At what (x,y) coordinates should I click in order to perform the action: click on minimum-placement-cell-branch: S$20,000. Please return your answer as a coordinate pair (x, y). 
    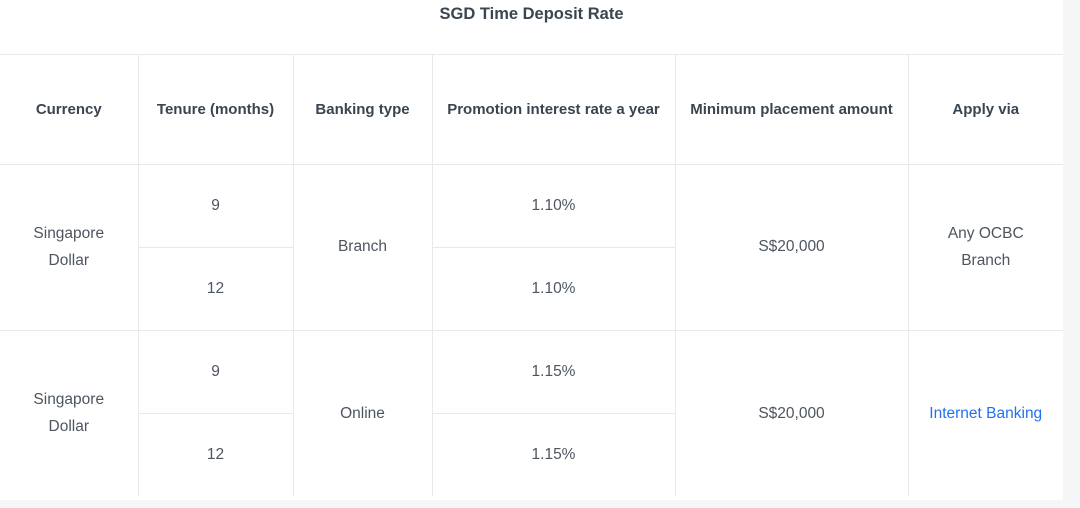
    Looking at the image, I should click on (791, 247).